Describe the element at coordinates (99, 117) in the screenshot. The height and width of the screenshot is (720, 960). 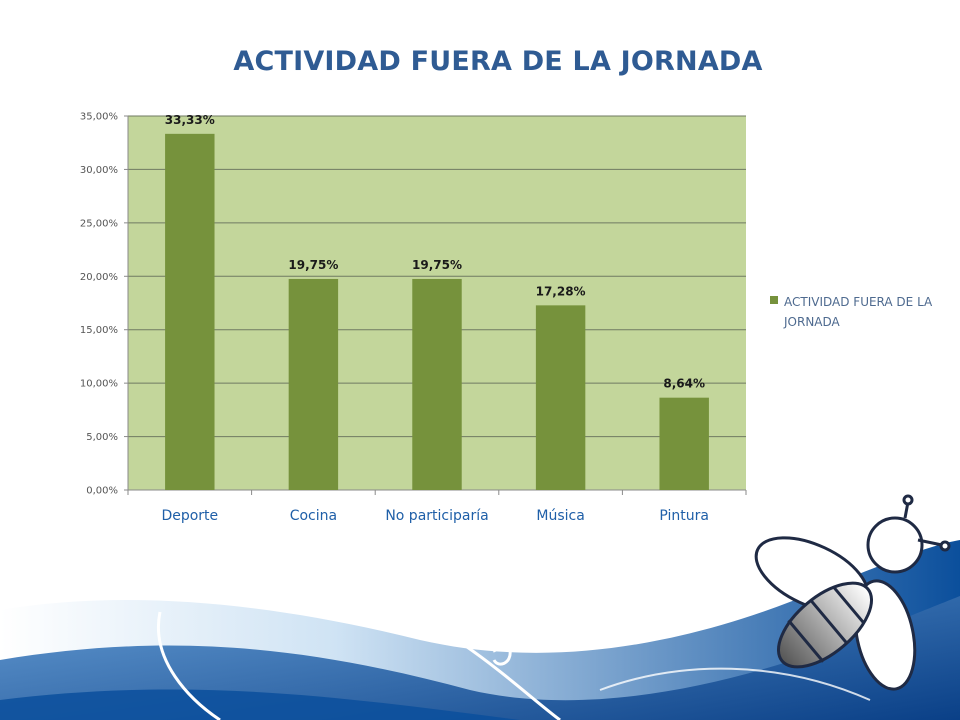
I see `y-tick-label: 35,00%` at that location.